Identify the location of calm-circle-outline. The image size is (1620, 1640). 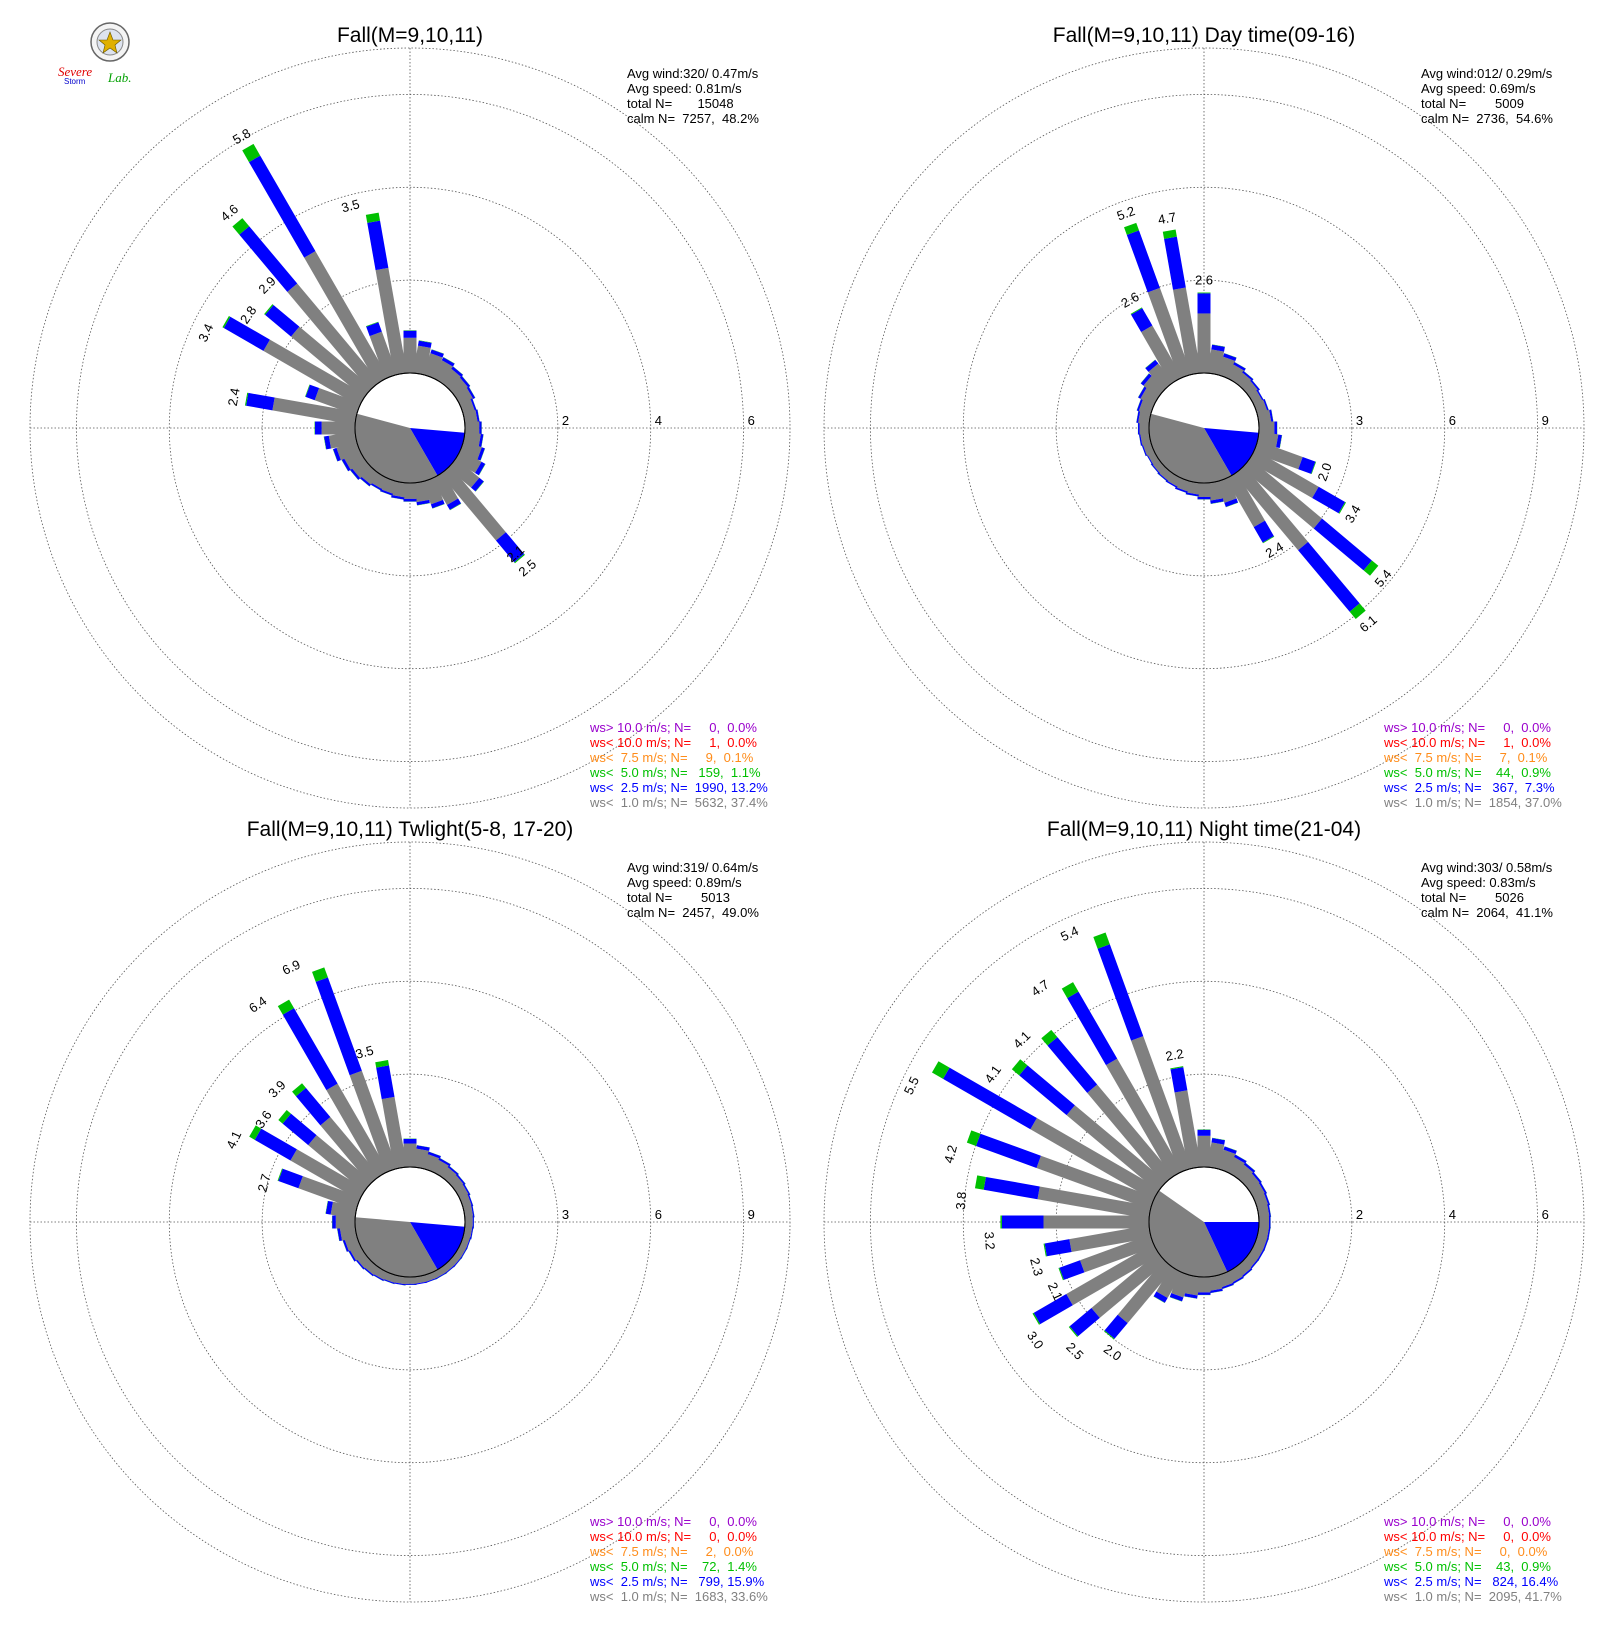
(1204, 428).